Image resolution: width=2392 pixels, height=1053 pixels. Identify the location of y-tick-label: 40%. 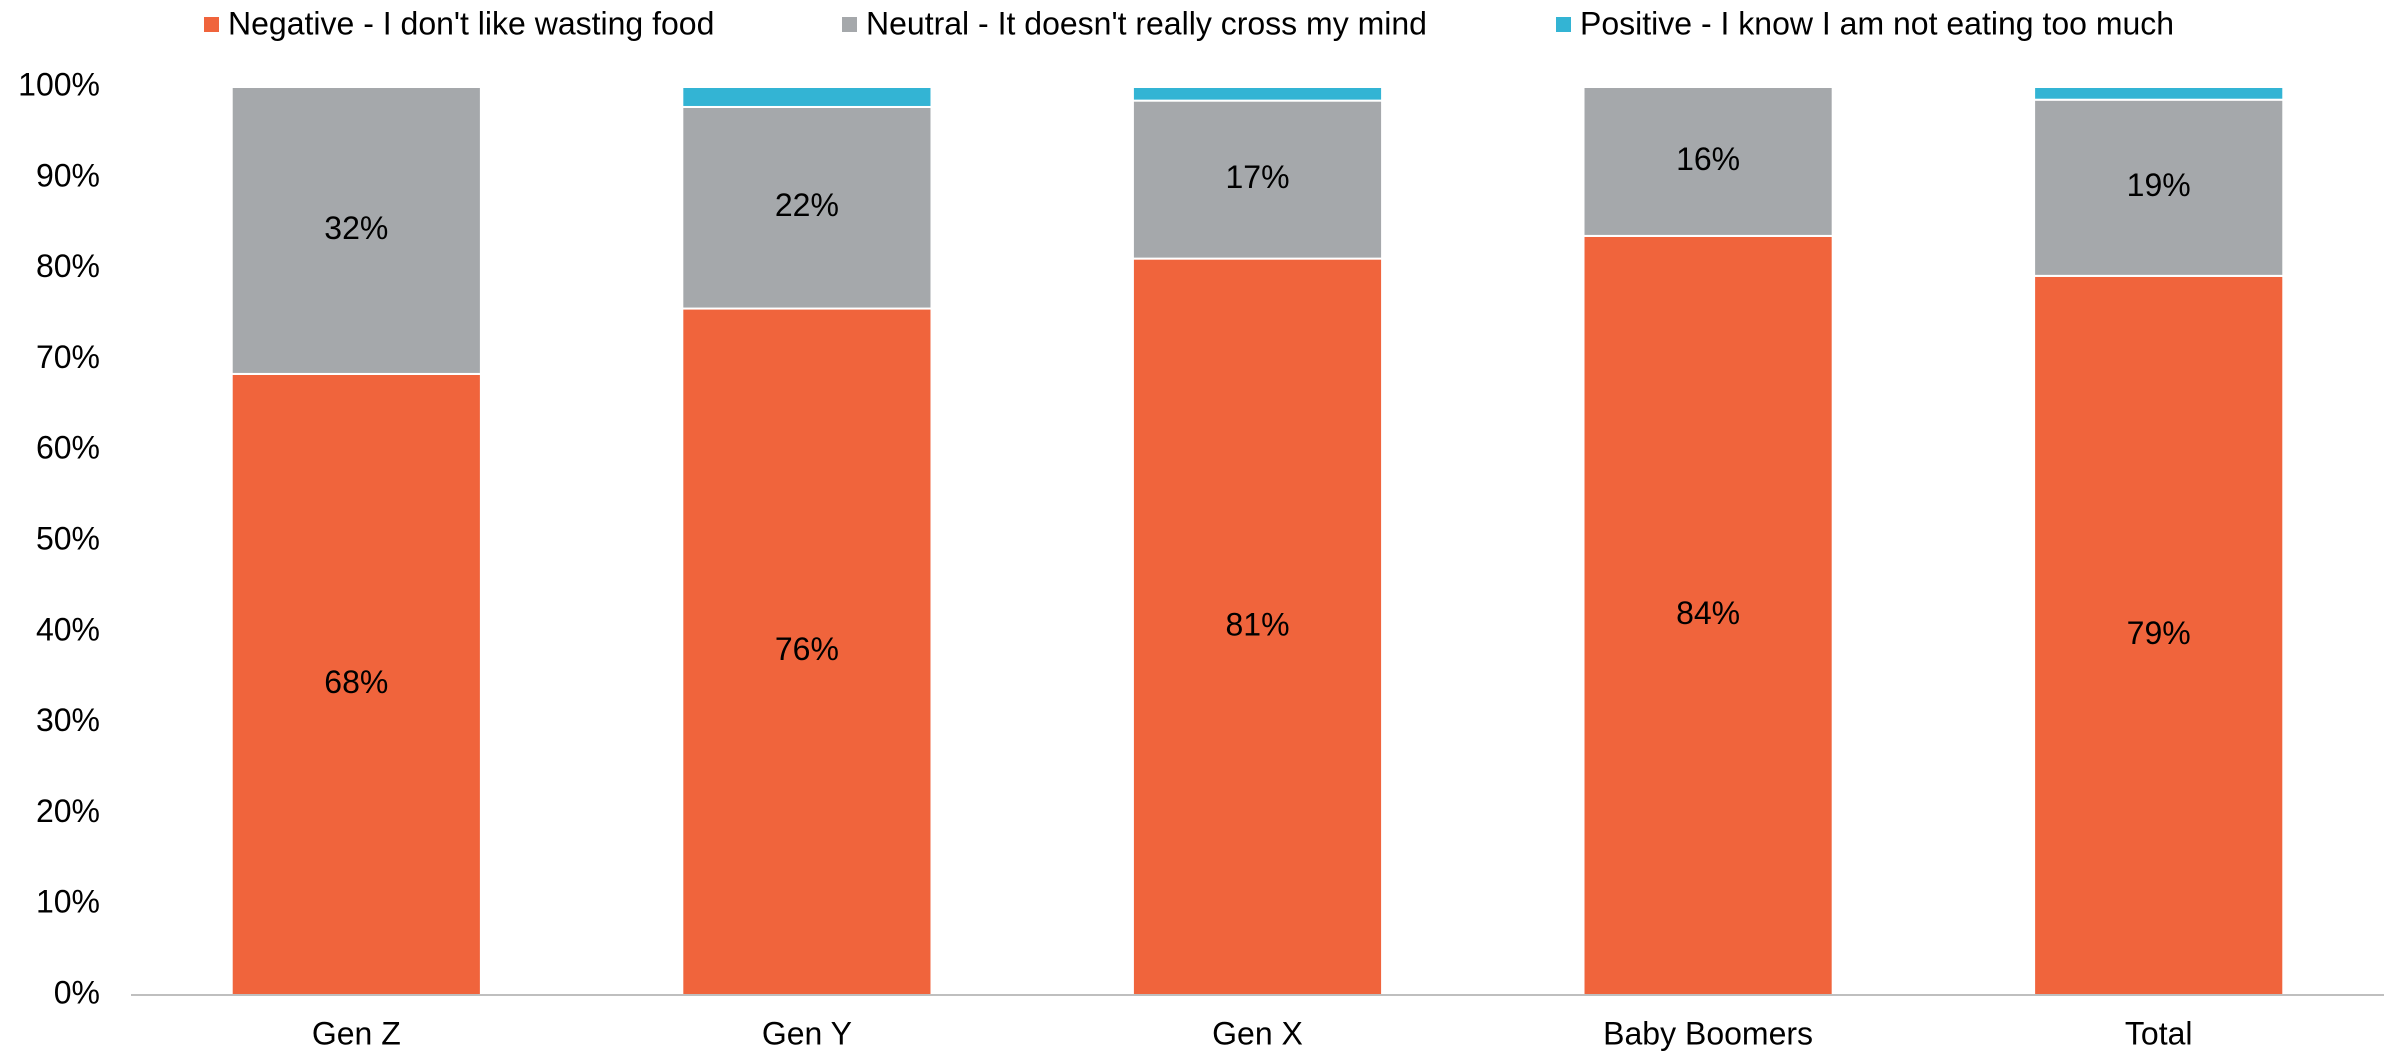
(68, 629).